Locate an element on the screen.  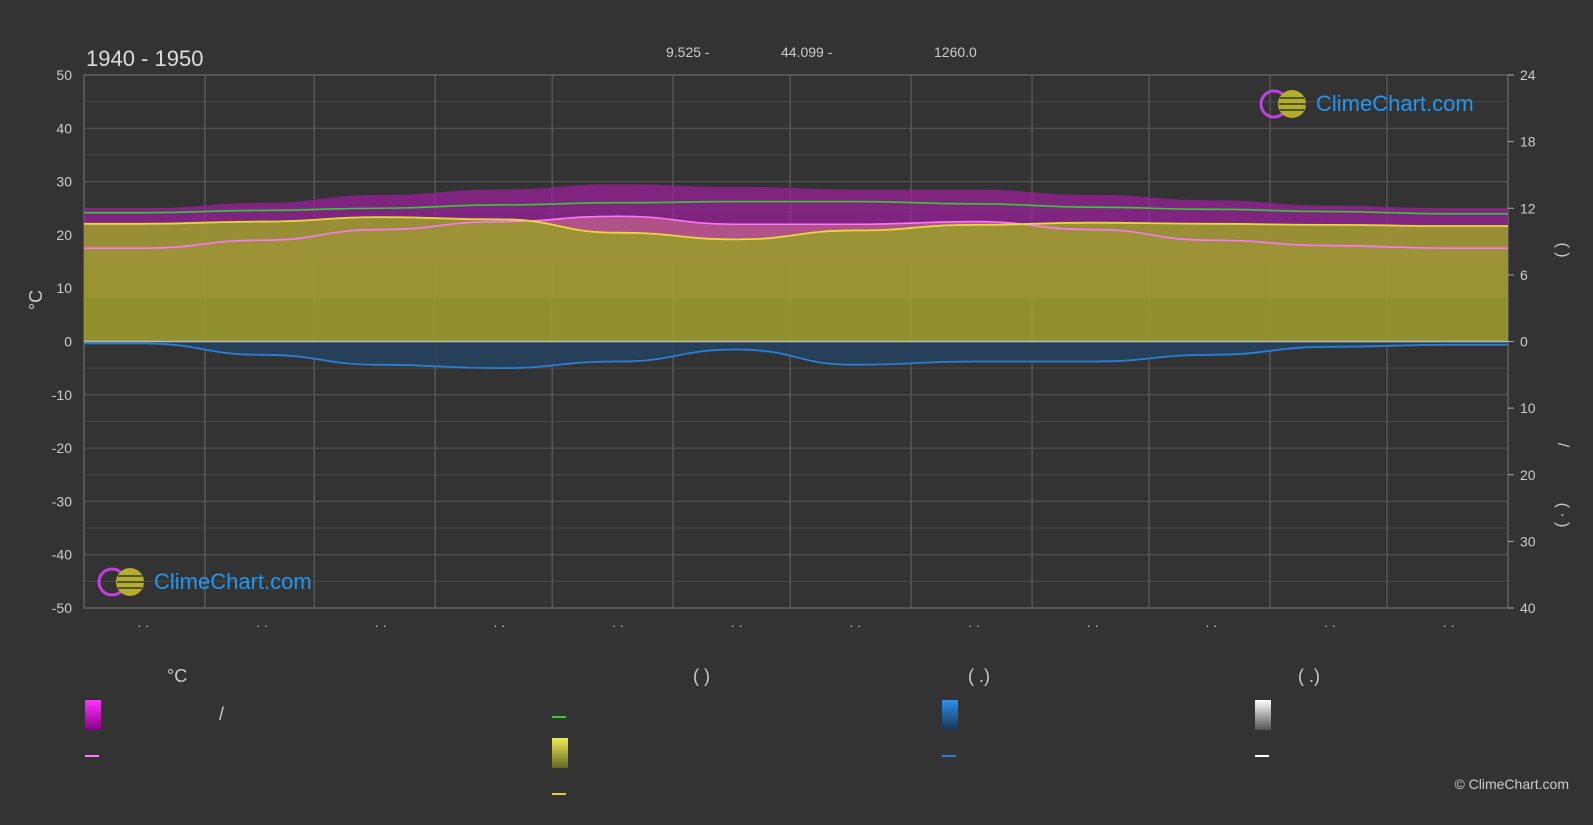
left-tick-label: -10 is located at coordinates (62, 395).